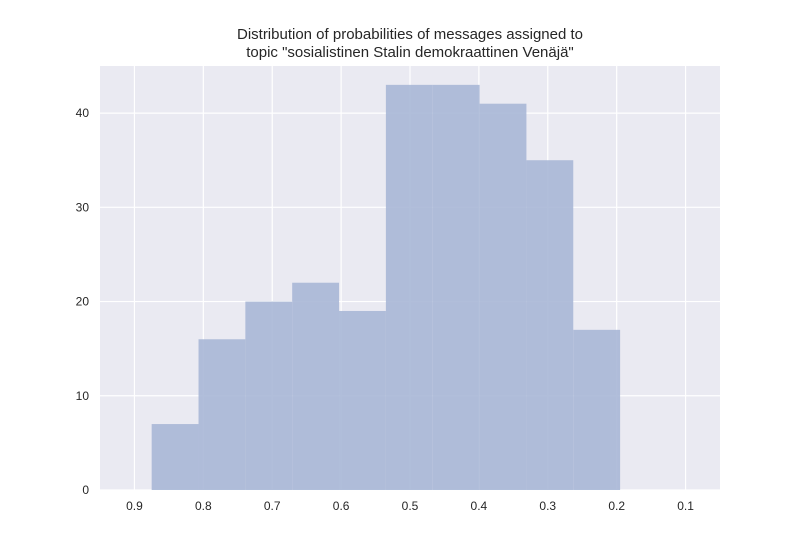  I want to click on x-tick-label: 0.2, so click(616, 506).